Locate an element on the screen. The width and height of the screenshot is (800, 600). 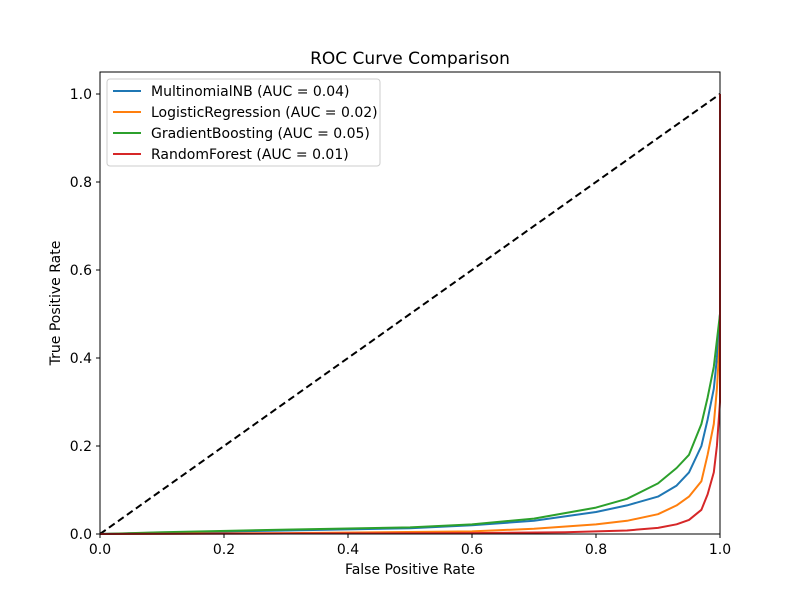
legend-label-1: LogisticRegression (AUC = 0.02) is located at coordinates (264, 113).